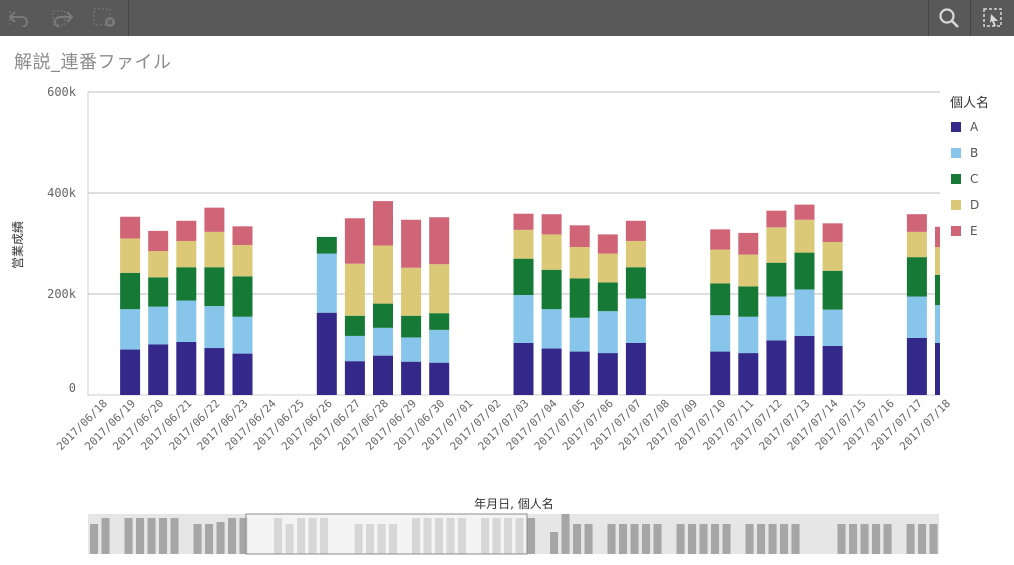 This screenshot has width=1014, height=565. Describe the element at coordinates (386, 534) in the screenshot. I see `minimap-viewport-handle` at that location.